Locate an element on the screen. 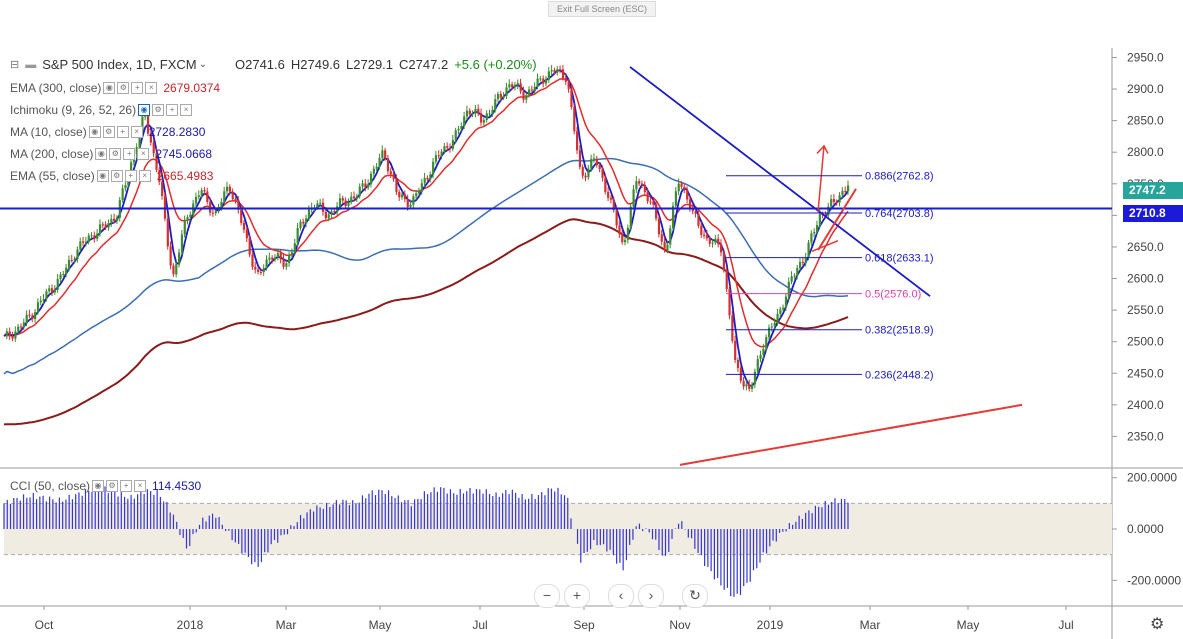 The height and width of the screenshot is (639, 1183). indicator-legend-ma10: MA (10, close) ◉ ⚙ + × 2728.2830 is located at coordinates (107, 132).